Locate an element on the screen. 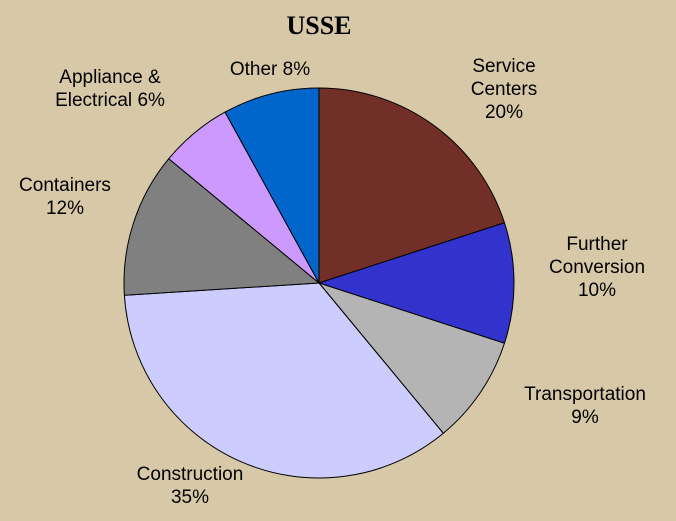 This screenshot has height=521, width=676. category-label: Service Centers is located at coordinates (504, 78).